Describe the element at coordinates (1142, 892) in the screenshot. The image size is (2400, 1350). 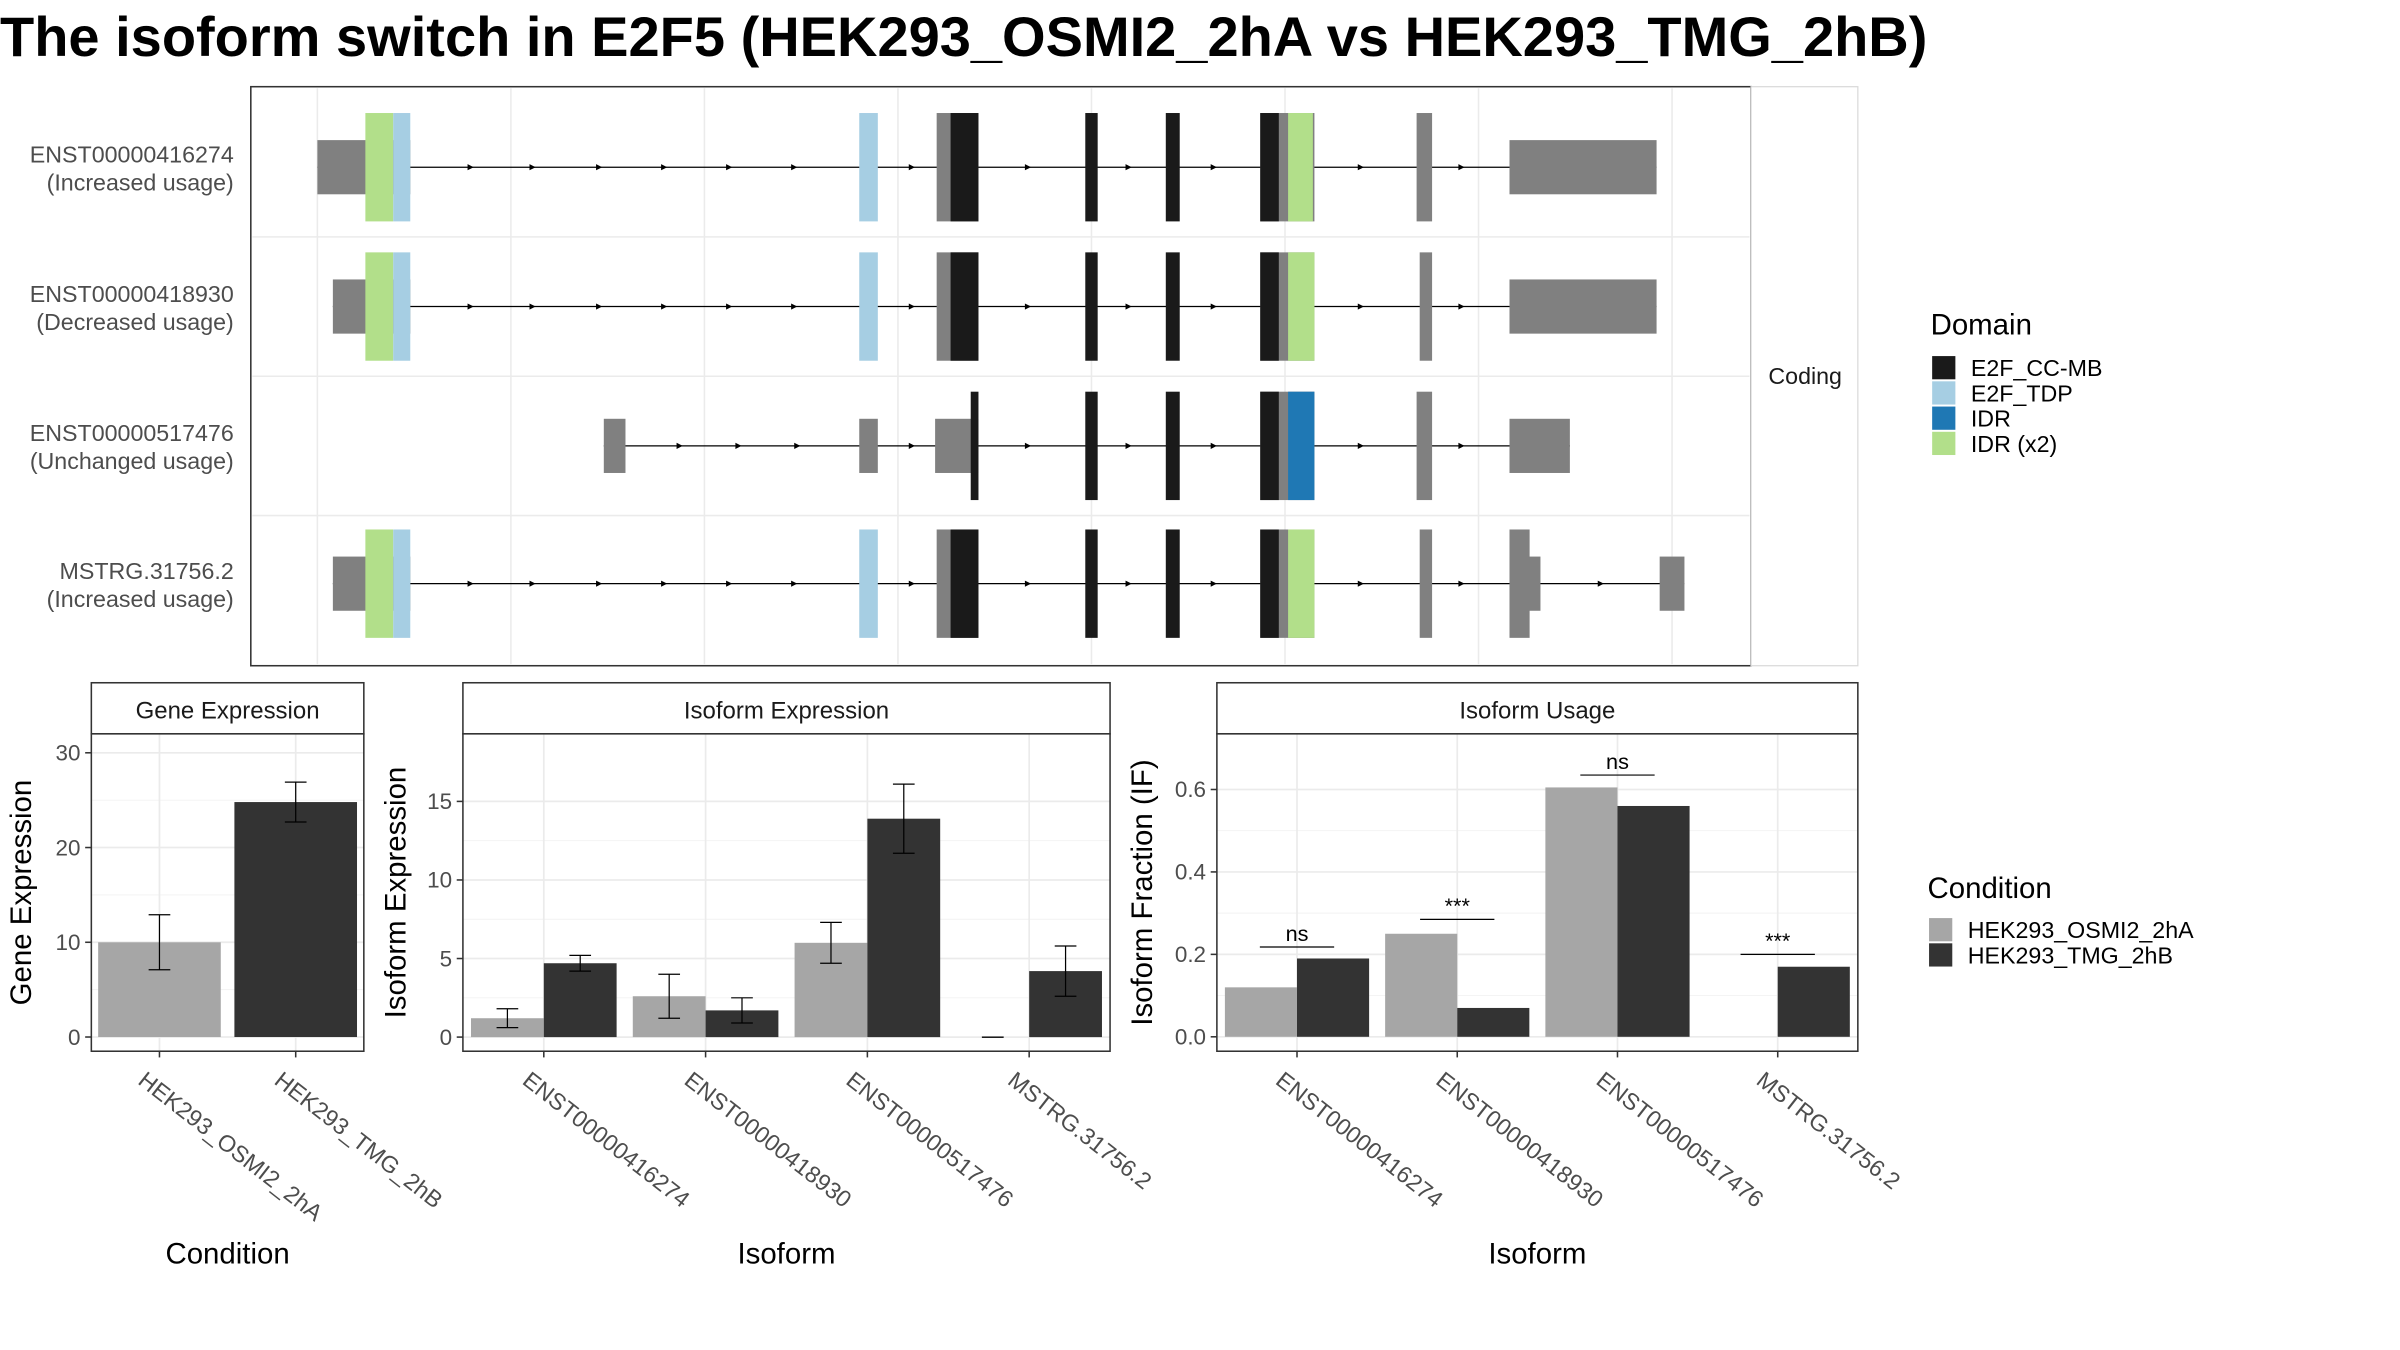
I see `y-axis-title: Isoform Fraction (IF)` at that location.